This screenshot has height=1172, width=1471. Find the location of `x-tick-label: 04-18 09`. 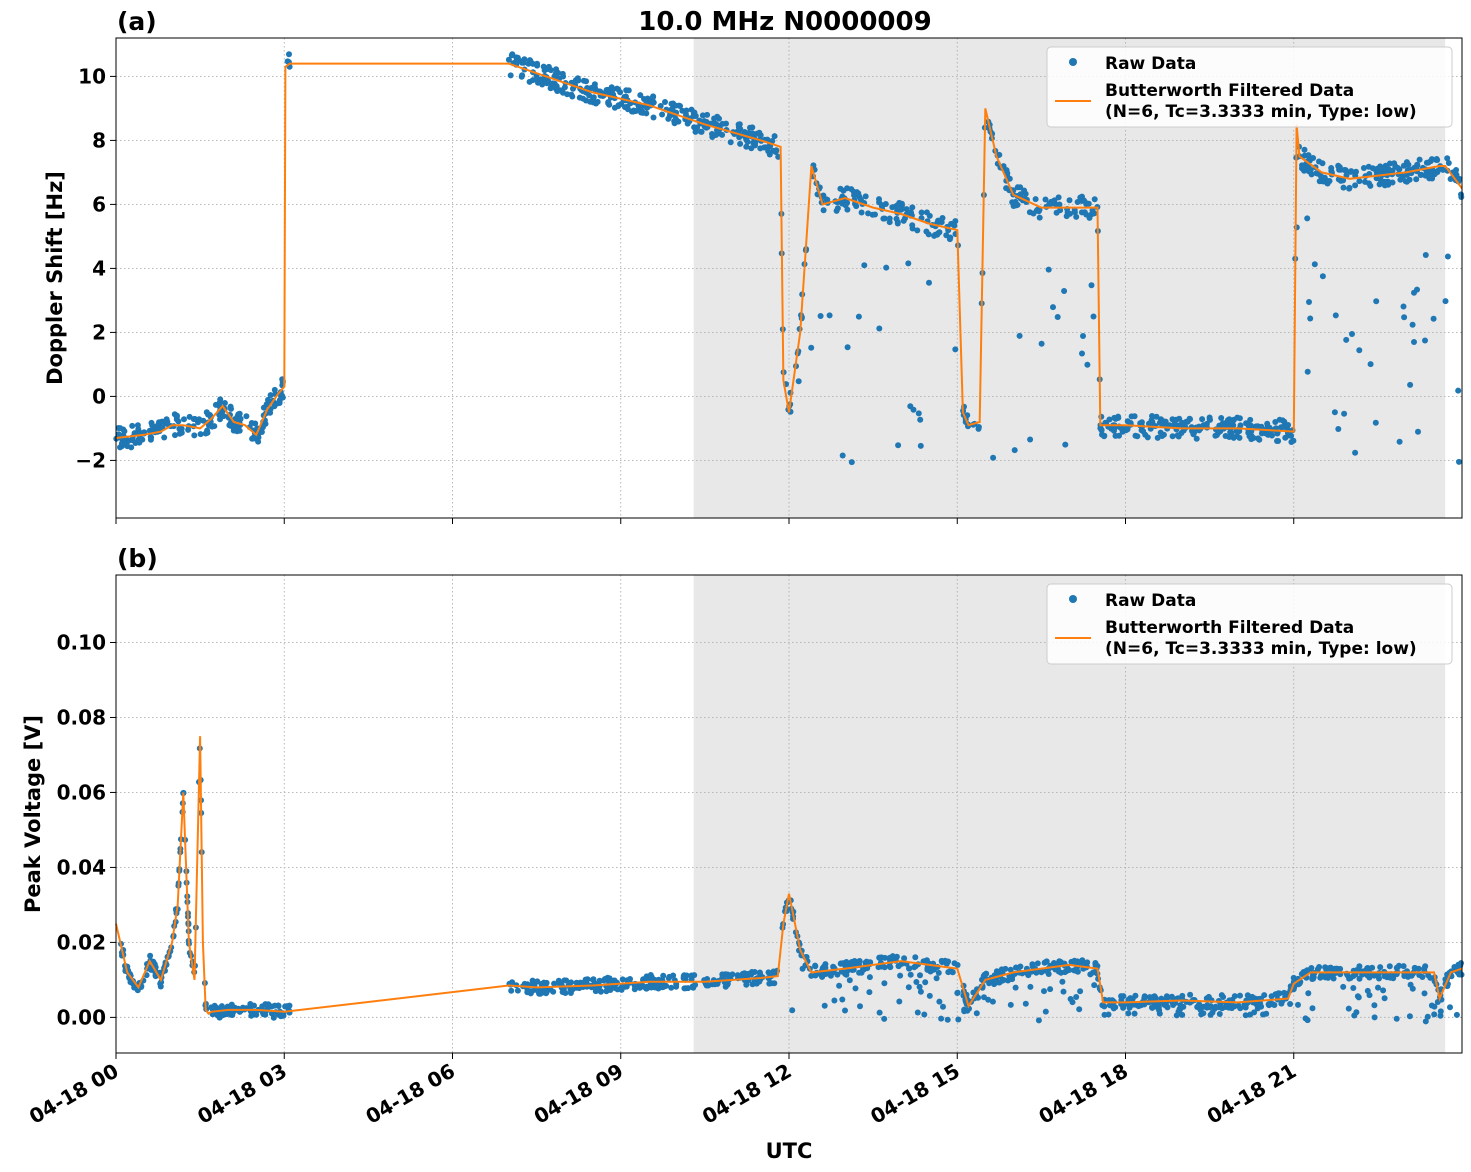

x-tick-label: 04-18 09 is located at coordinates (579, 1094).